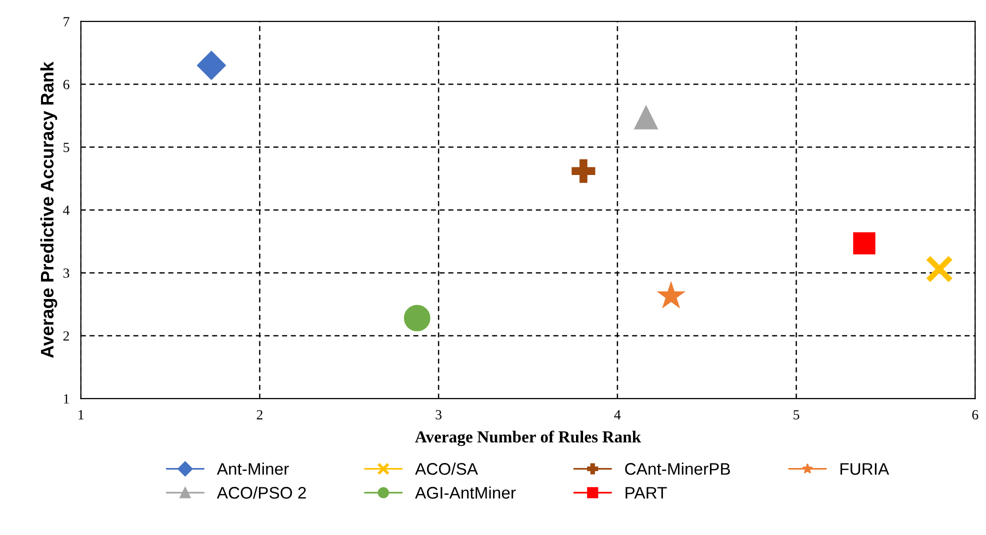 The image size is (986, 535). Describe the element at coordinates (67, 147) in the screenshot. I see `y-tick-label: 5` at that location.